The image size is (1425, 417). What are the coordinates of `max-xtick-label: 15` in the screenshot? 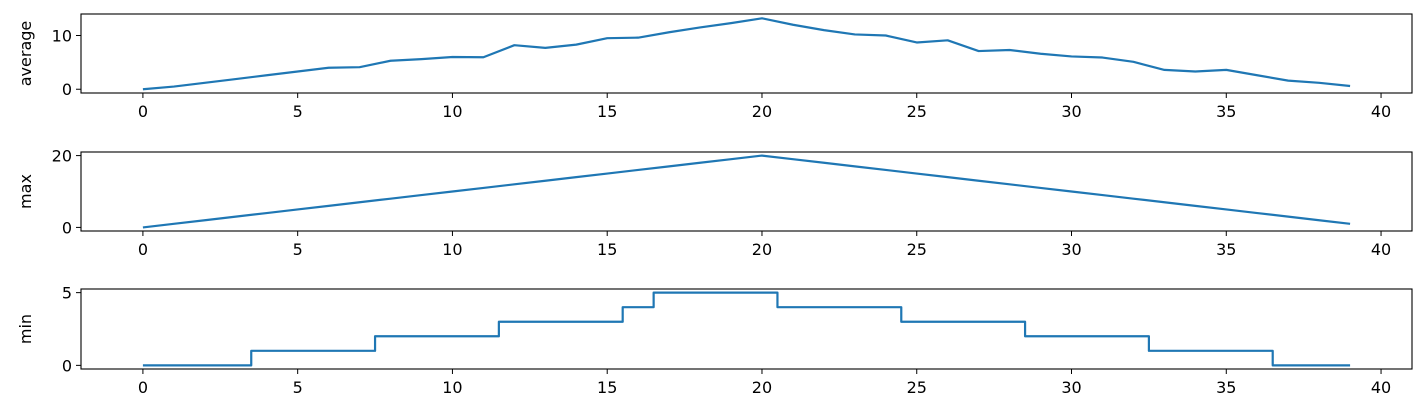 It's located at (607, 249).